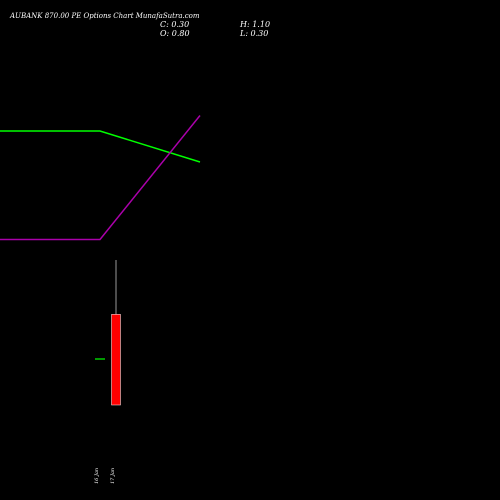  What do you see at coordinates (97, 476) in the screenshot?
I see `x-tick-label: 16 Jan` at bounding box center [97, 476].